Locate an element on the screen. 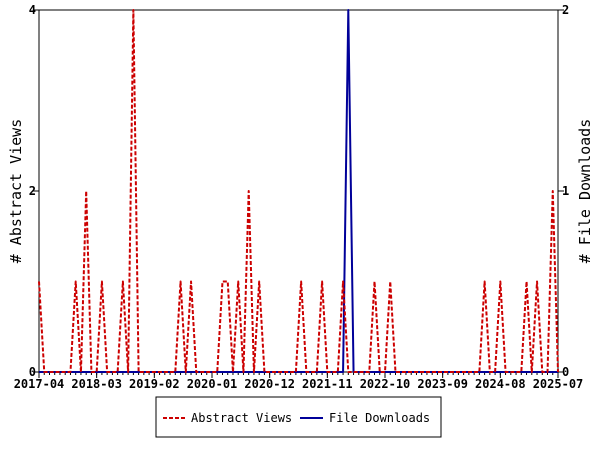  y-left-tick-label: 4 is located at coordinates (32, 10).